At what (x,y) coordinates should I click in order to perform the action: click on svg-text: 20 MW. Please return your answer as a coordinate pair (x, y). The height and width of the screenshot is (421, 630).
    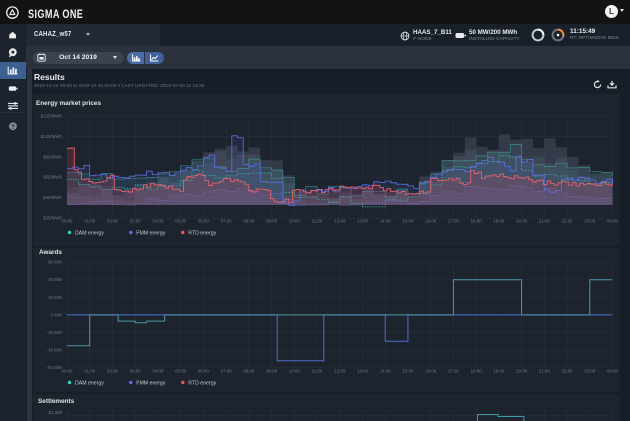
    Looking at the image, I should click on (55, 297).